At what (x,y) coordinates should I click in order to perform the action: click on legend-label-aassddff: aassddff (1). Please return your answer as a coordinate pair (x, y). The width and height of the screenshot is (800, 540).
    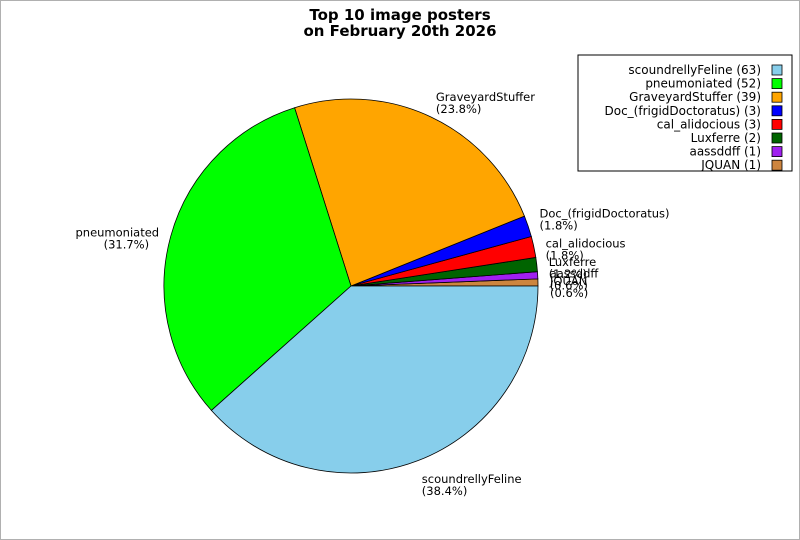
    Looking at the image, I should click on (725, 152).